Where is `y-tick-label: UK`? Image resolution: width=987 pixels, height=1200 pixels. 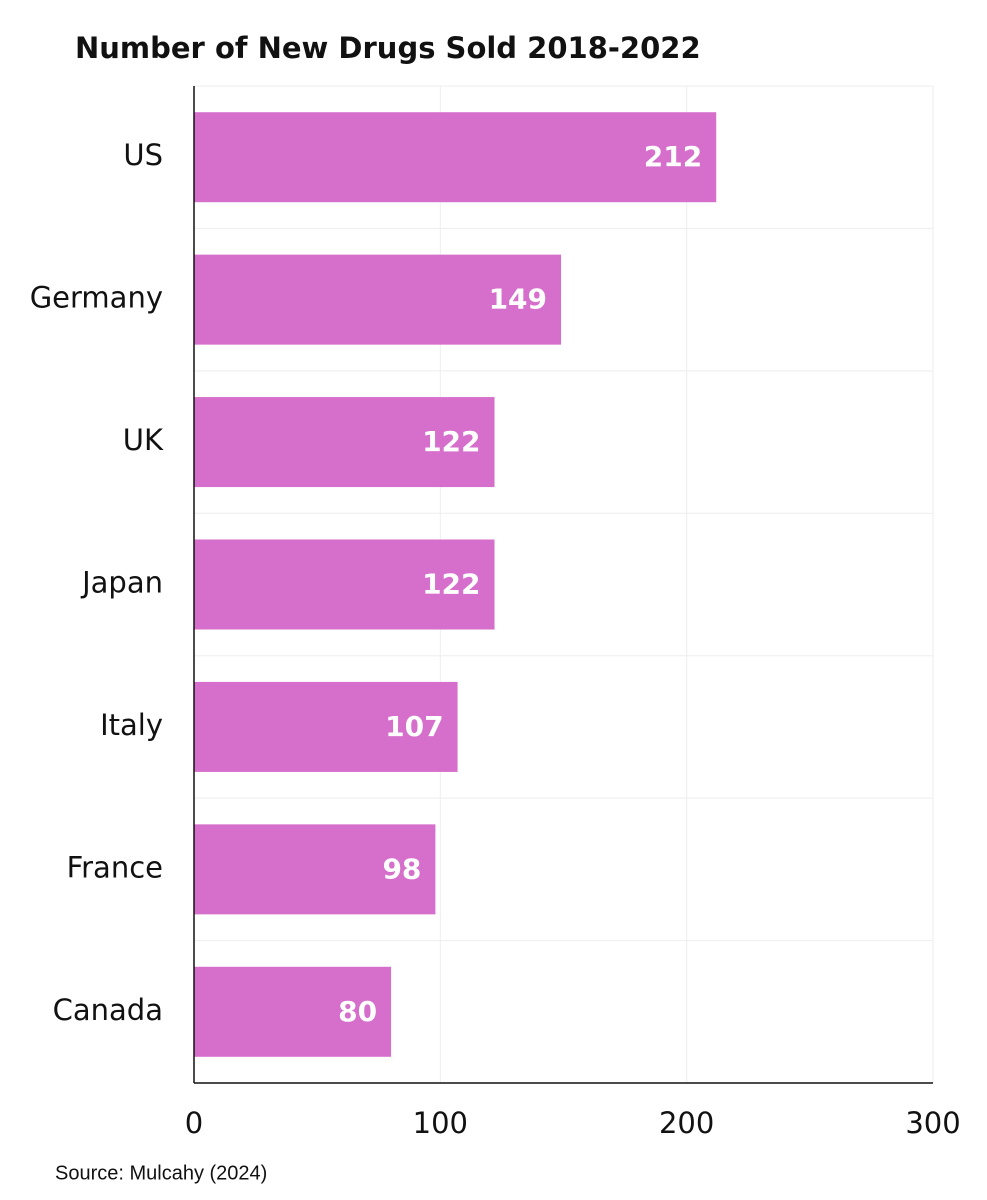 y-tick-label: UK is located at coordinates (143, 440).